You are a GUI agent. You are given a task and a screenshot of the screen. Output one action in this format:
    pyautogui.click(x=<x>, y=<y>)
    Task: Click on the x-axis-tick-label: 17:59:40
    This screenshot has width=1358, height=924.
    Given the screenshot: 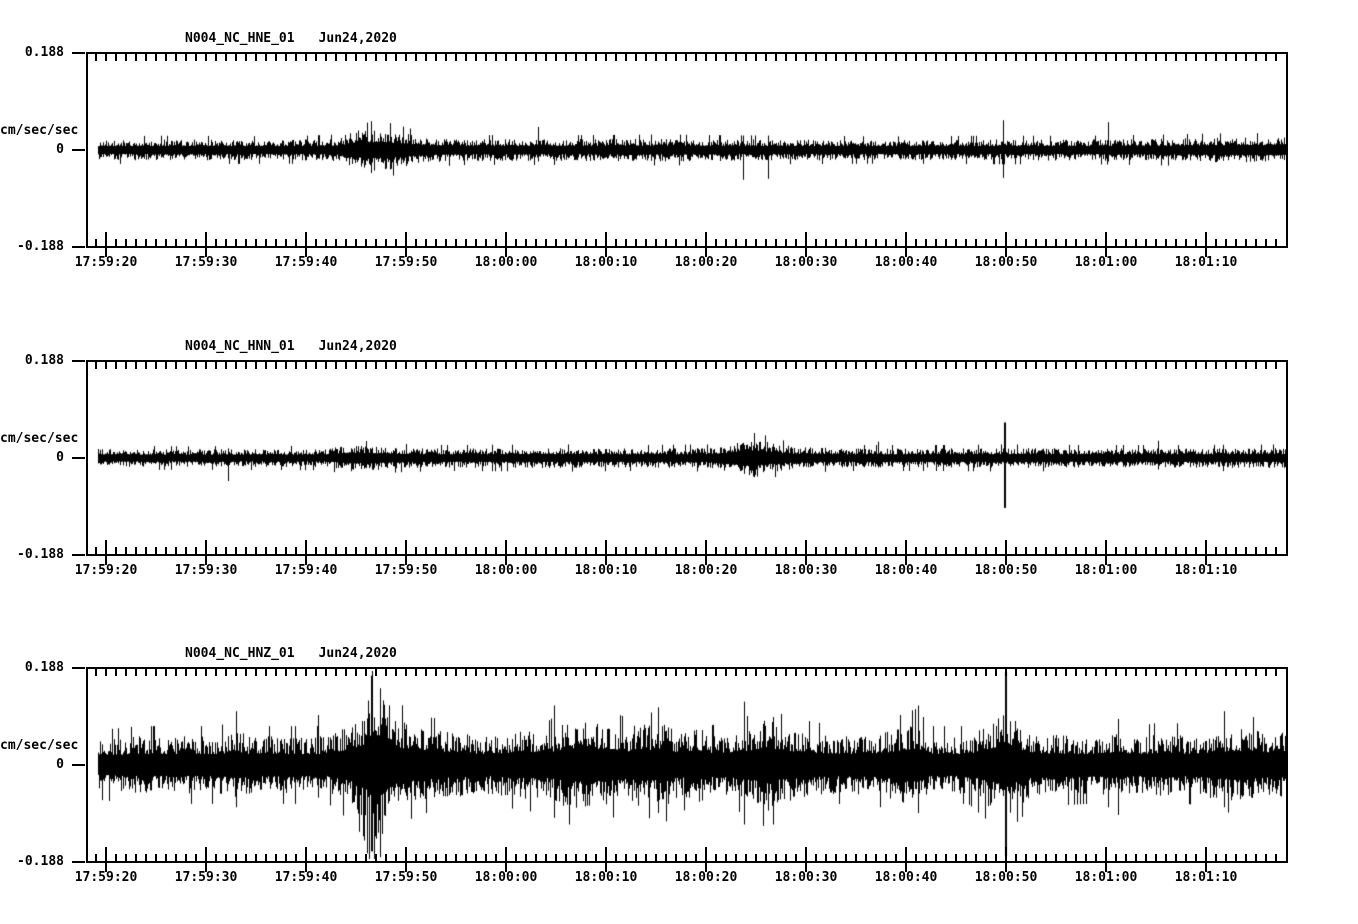 What is the action you would take?
    pyautogui.click(x=306, y=877)
    